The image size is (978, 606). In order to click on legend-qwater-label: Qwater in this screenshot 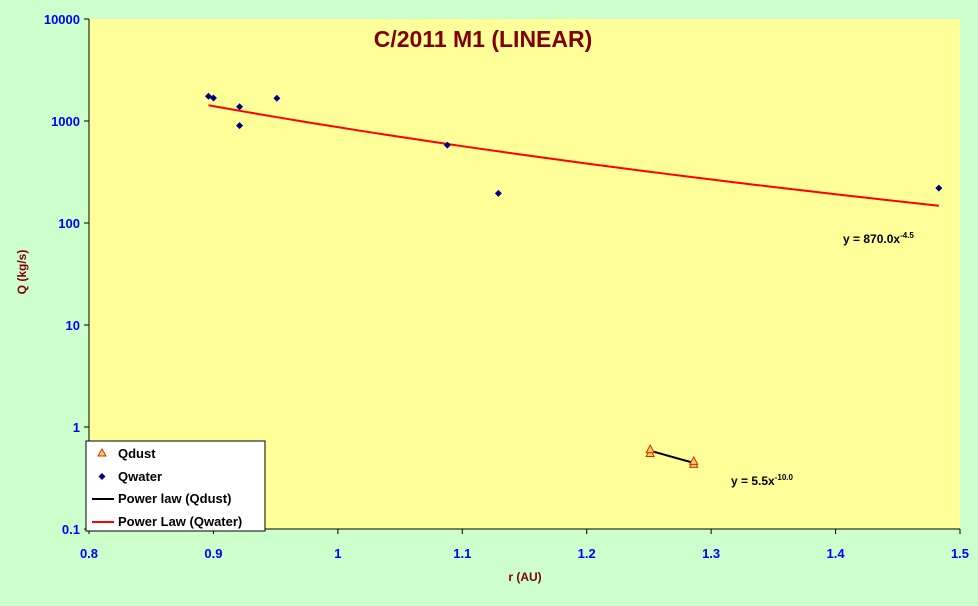, I will do `click(140, 476)`.